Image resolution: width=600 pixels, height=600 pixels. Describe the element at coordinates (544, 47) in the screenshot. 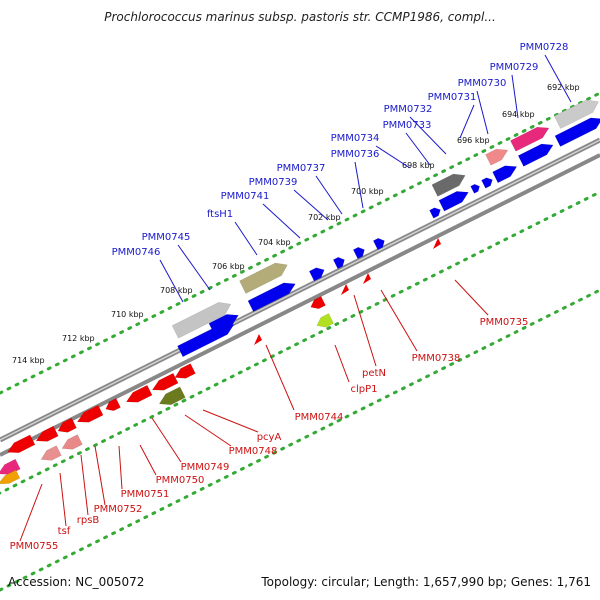

I see `forward-gene-label: PMM0728` at that location.